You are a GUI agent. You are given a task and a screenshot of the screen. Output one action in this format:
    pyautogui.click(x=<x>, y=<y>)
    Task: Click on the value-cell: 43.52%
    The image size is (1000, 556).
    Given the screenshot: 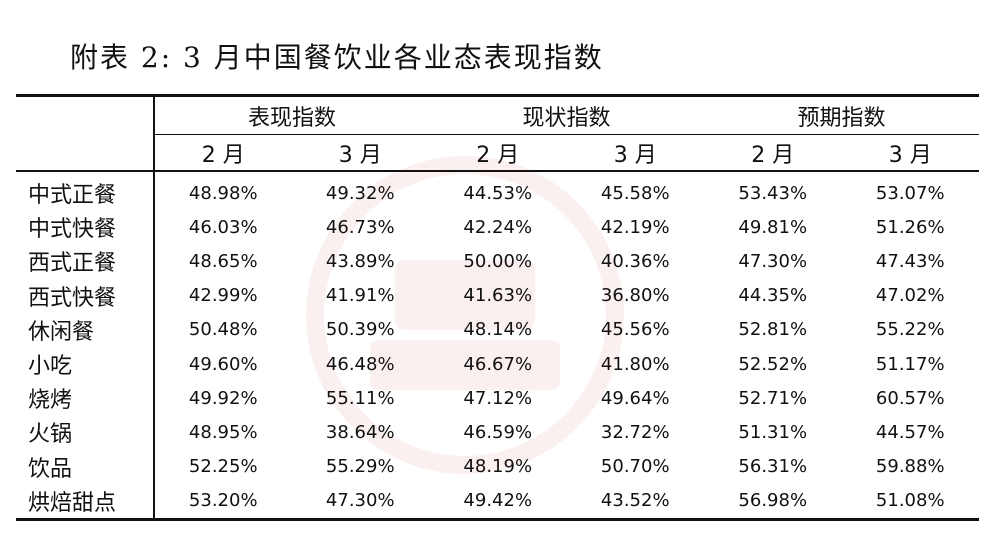 What is the action you would take?
    pyautogui.click(x=635, y=502)
    